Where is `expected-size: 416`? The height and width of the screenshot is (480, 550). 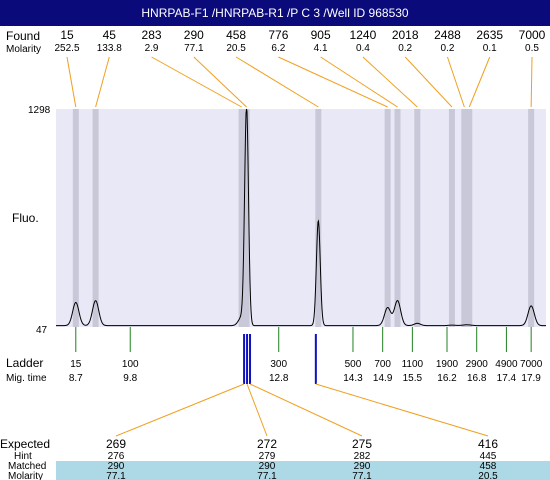
expected-size: 416 is located at coordinates (488, 444).